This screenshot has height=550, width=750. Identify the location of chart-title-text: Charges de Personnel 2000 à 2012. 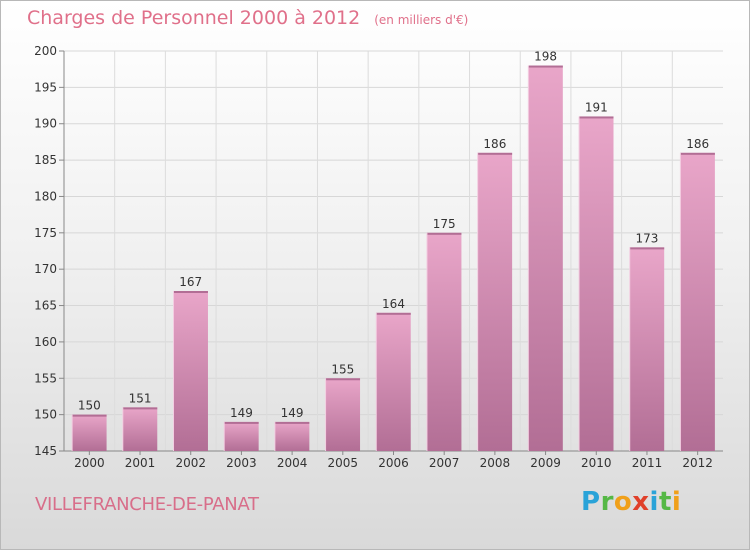
(194, 18).